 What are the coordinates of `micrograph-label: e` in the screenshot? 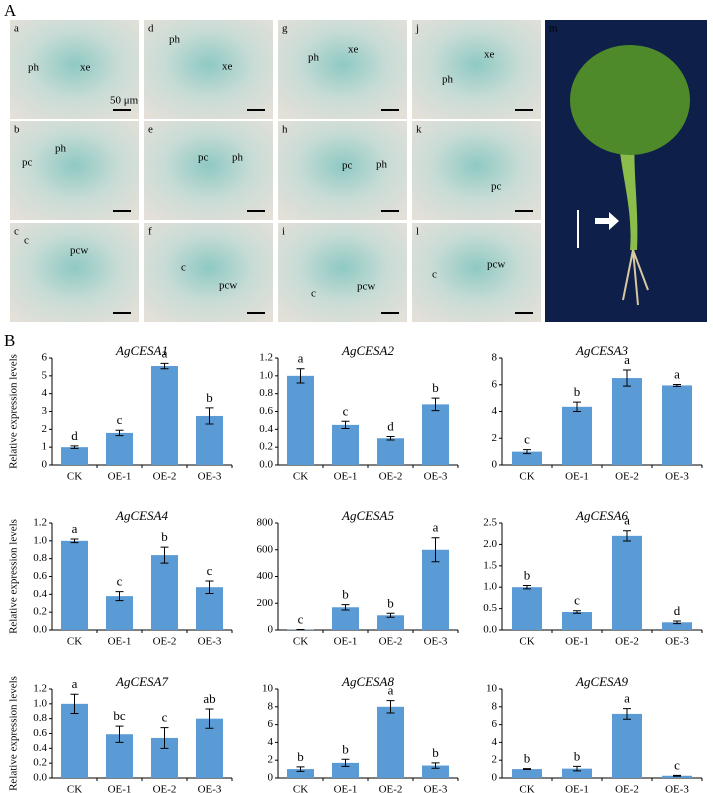 It's located at (150, 130).